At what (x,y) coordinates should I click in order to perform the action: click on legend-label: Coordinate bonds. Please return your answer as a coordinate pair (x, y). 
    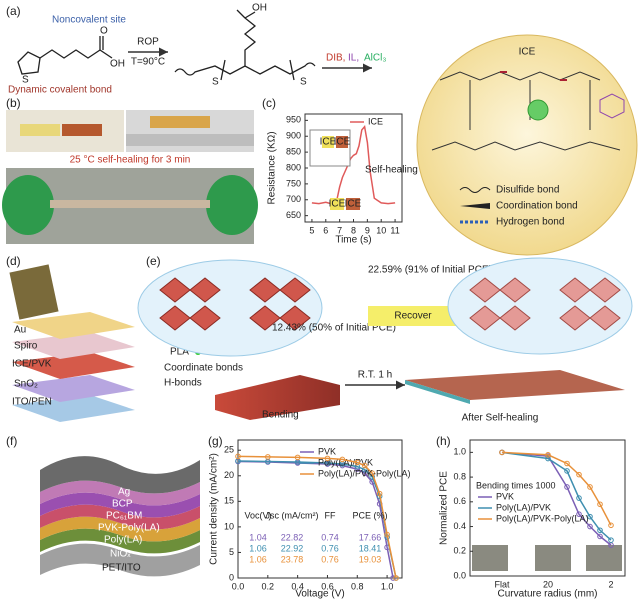
    Looking at the image, I should click on (203, 368).